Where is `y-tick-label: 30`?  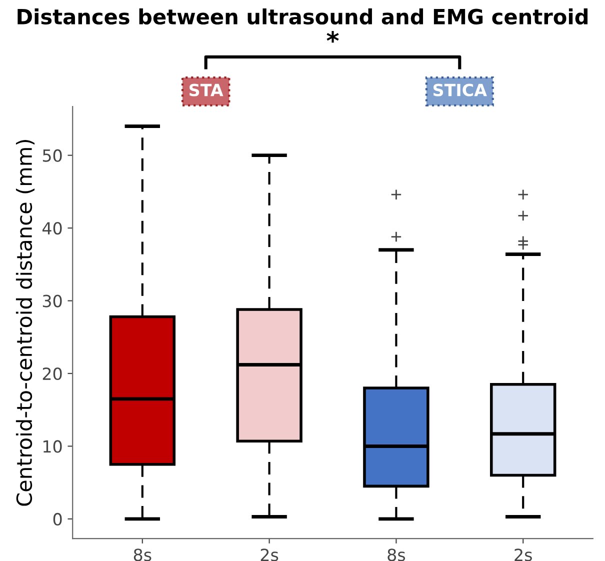
y-tick-label: 30 is located at coordinates (52, 301).